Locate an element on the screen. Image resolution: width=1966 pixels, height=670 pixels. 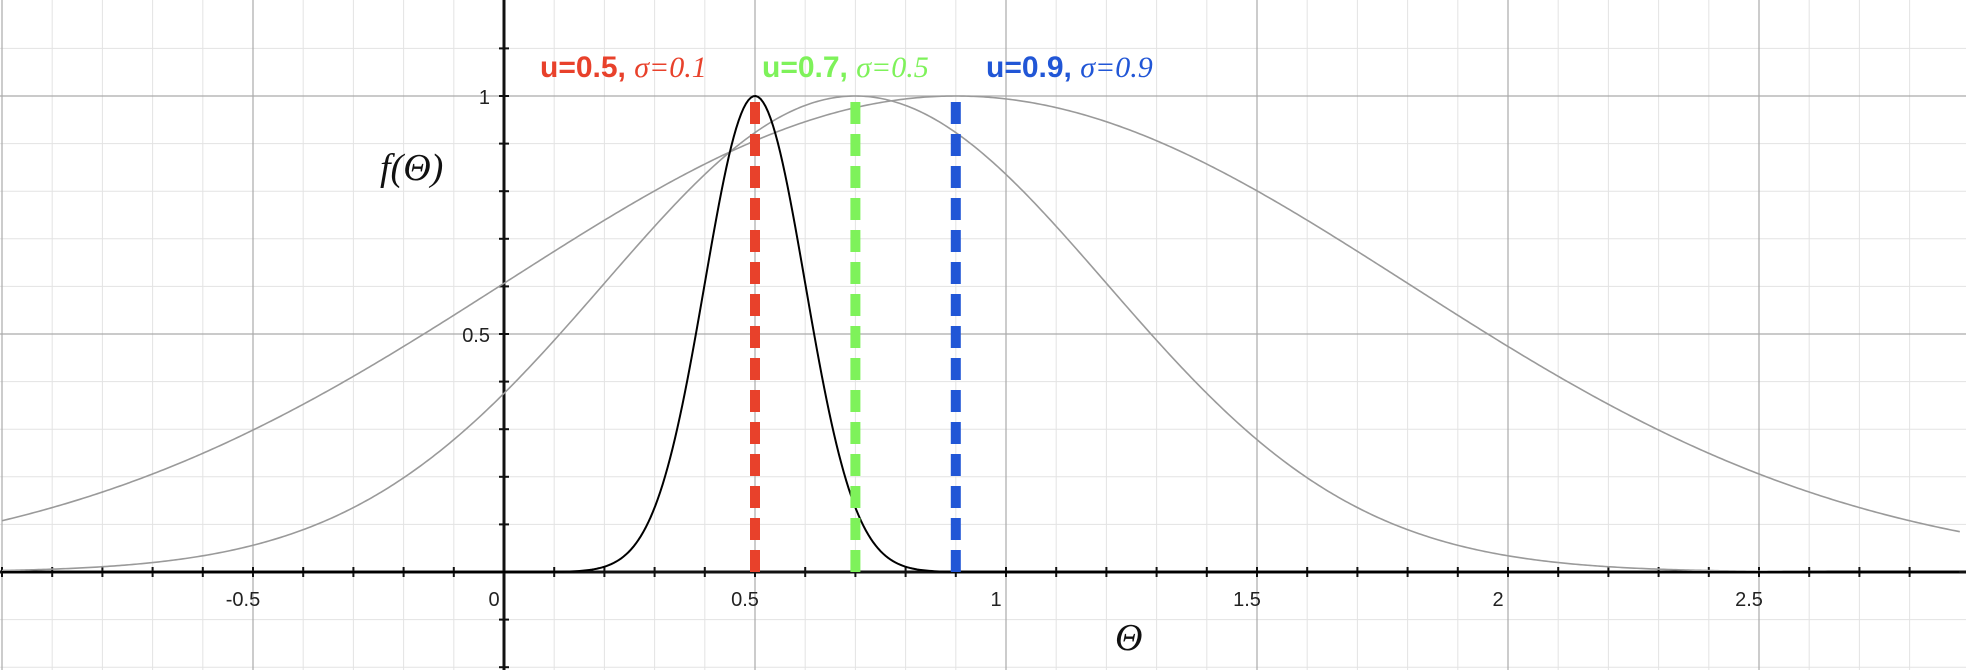
legend-entry-2: u=0.7, σ=0.5 is located at coordinates (845, 67).